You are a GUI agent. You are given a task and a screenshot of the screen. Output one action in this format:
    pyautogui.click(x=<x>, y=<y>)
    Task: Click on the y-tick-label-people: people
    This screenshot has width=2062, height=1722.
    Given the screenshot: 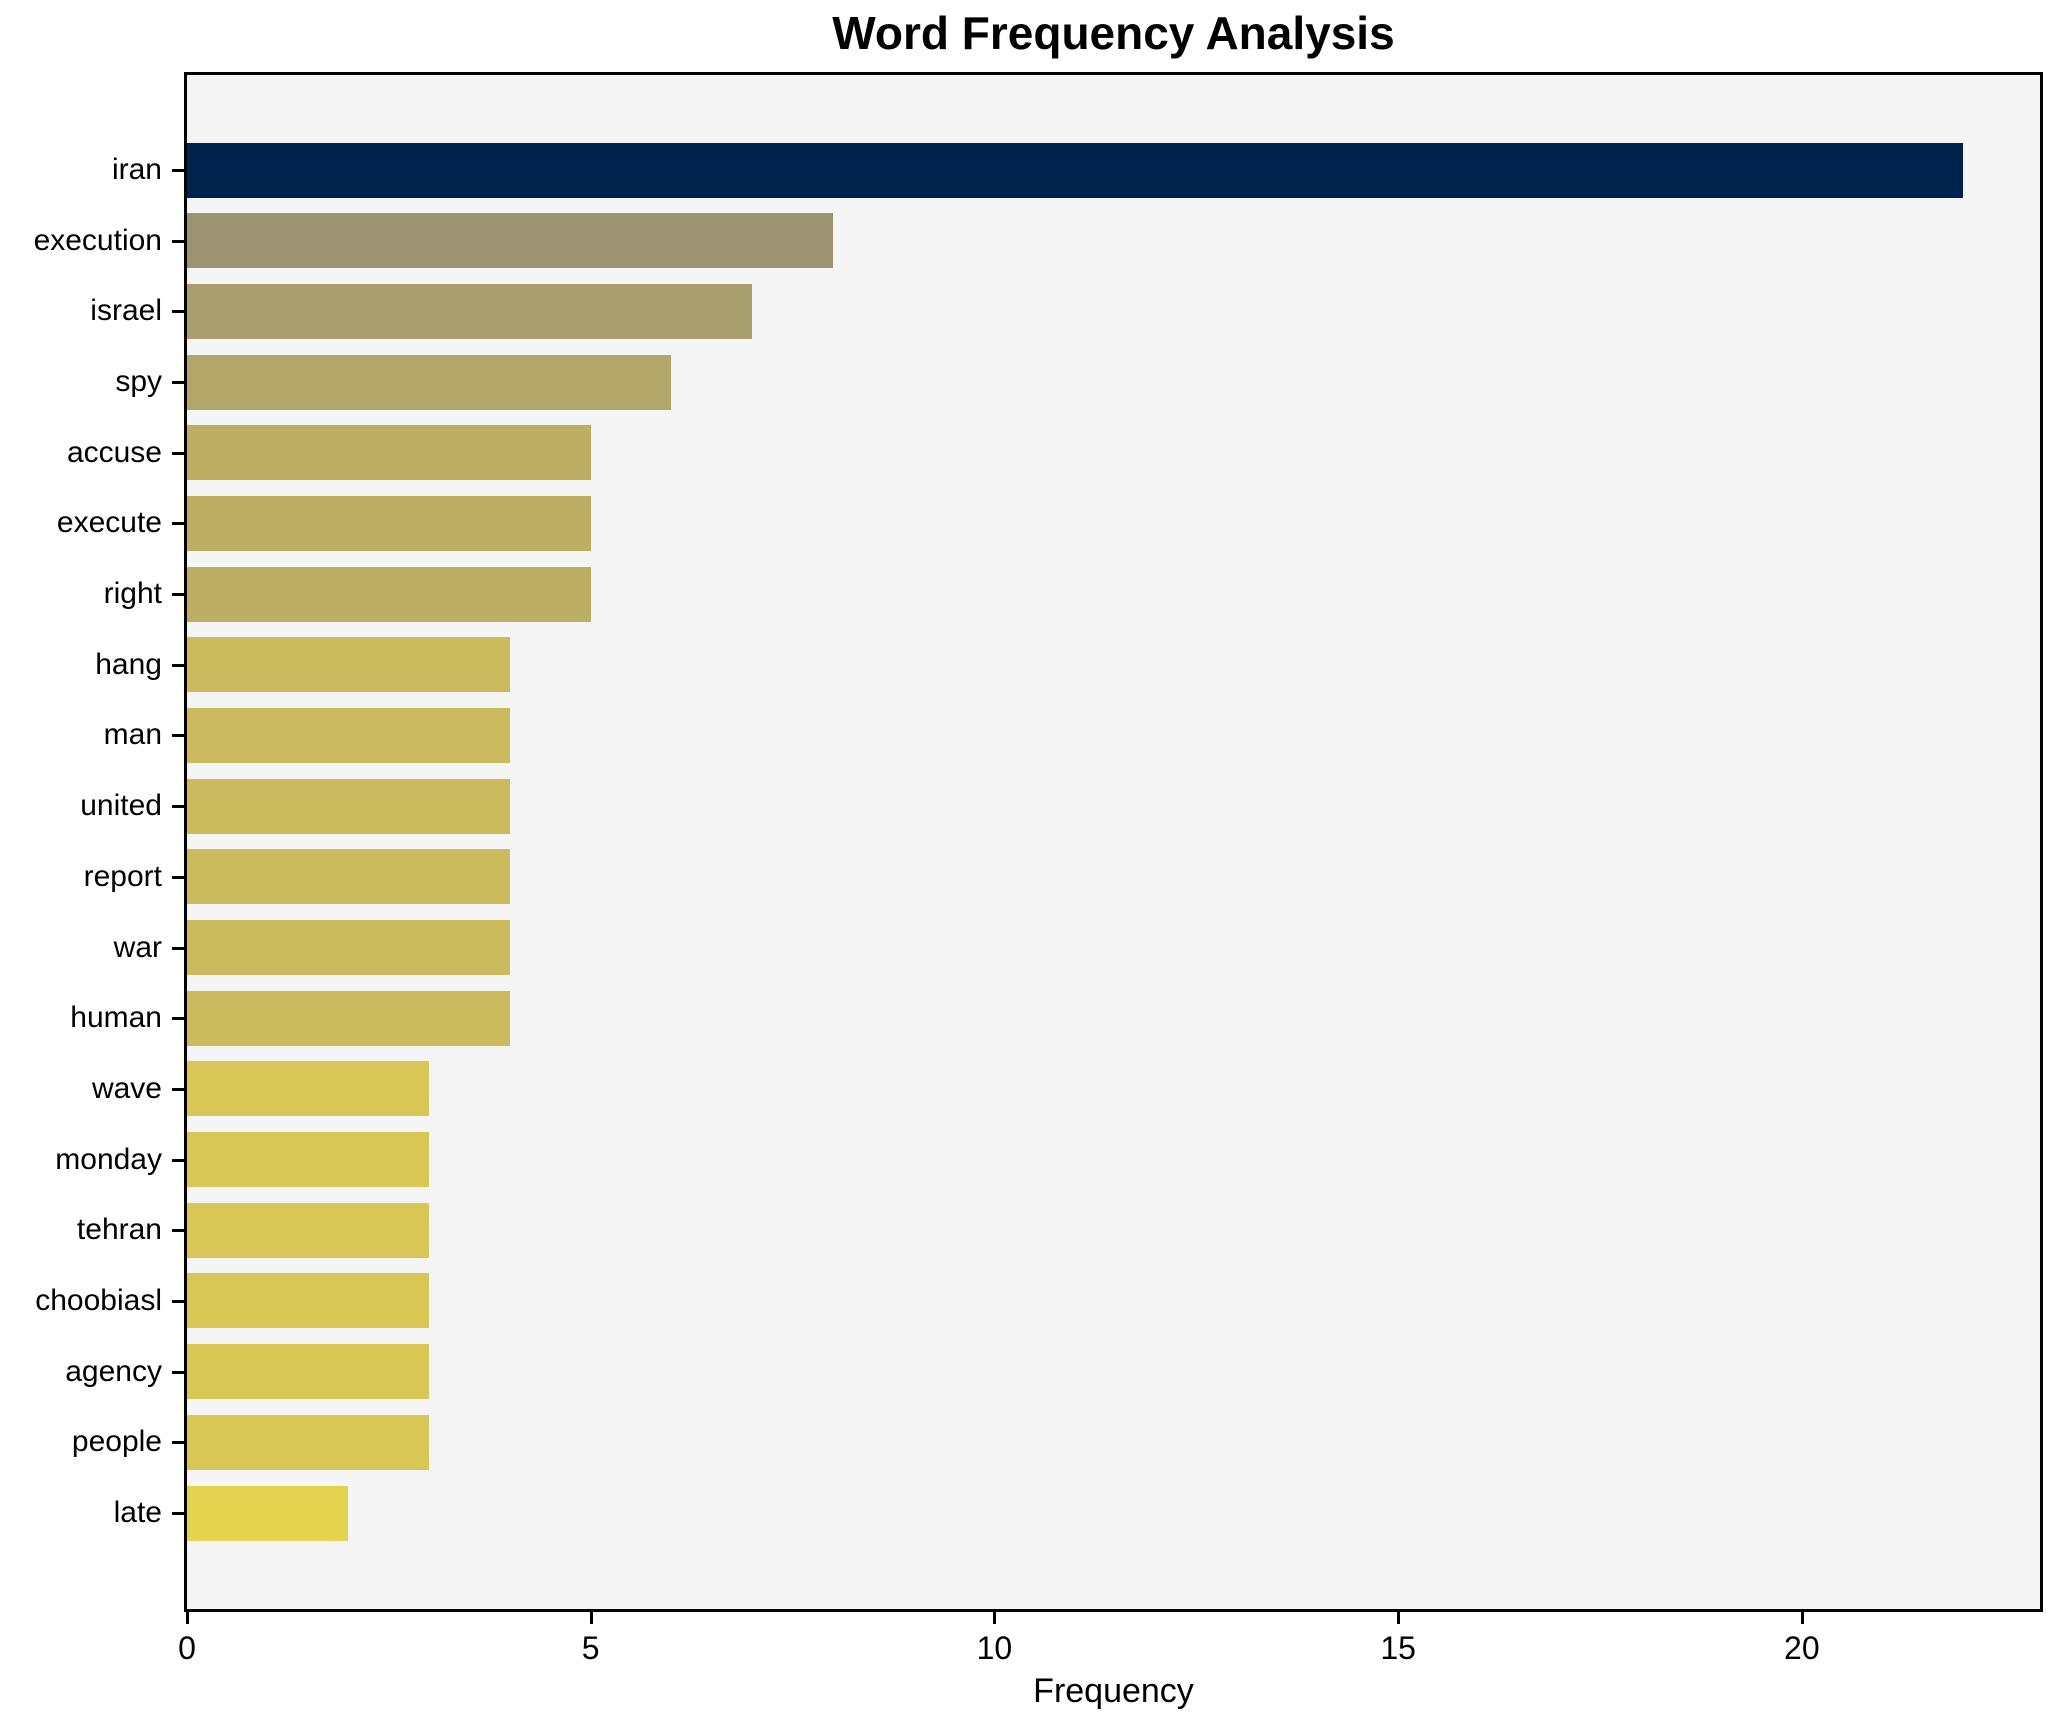 What is the action you would take?
    pyautogui.click(x=116, y=1442)
    